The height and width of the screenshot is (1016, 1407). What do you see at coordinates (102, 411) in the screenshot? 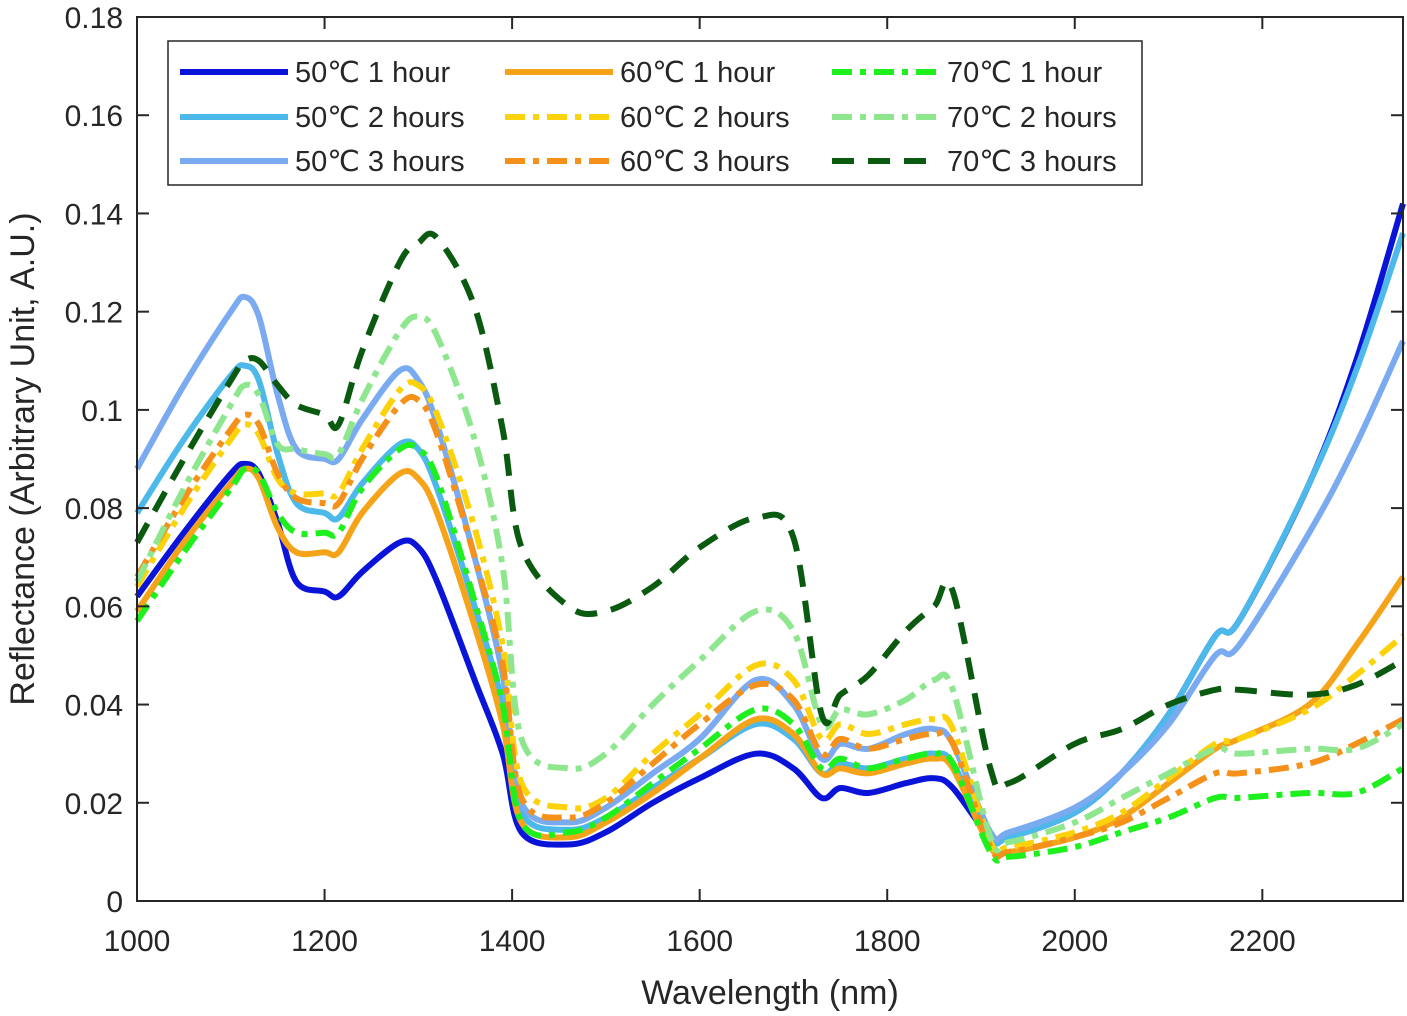
I see `y-tick-label-5: 0.1` at bounding box center [102, 411].